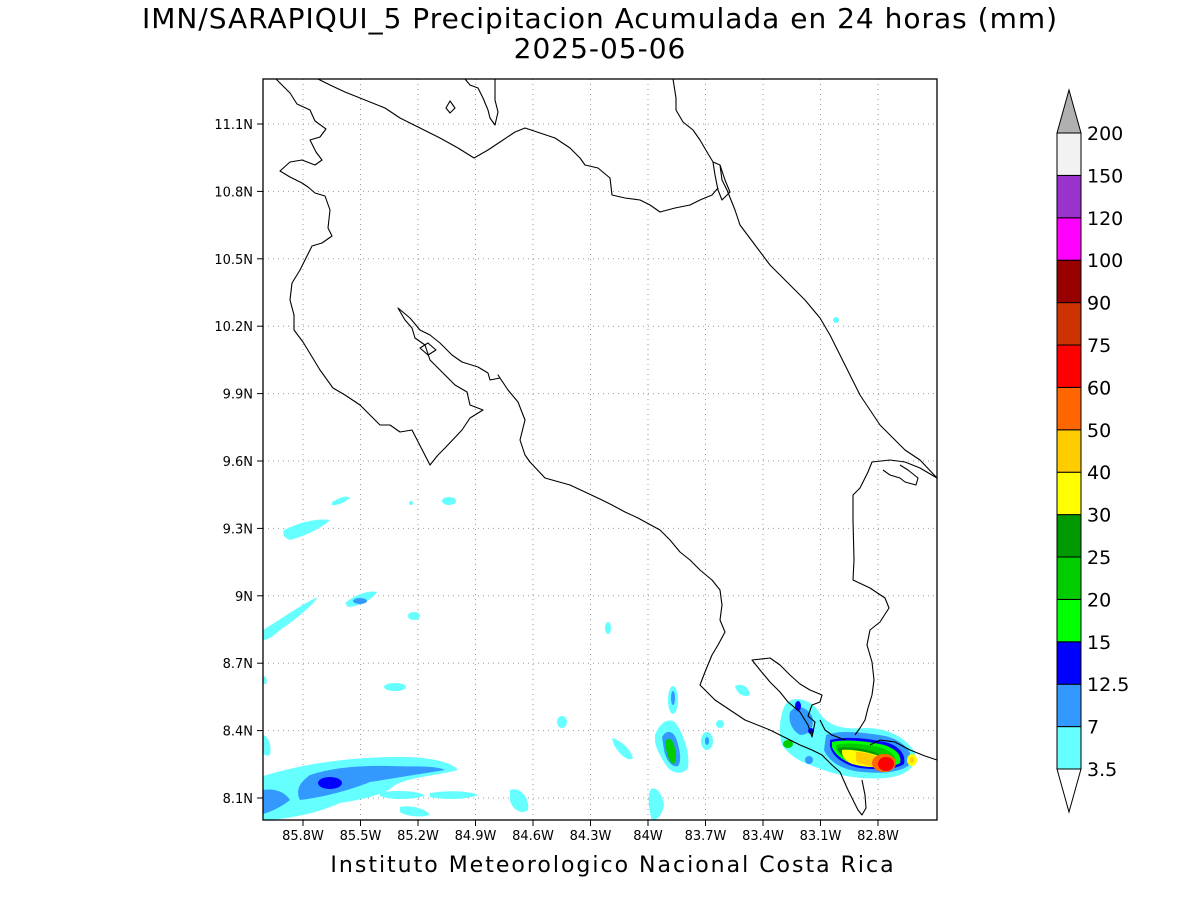 The height and width of the screenshot is (900, 1200). I want to click on lon-tick-label: 83.7W, so click(706, 836).